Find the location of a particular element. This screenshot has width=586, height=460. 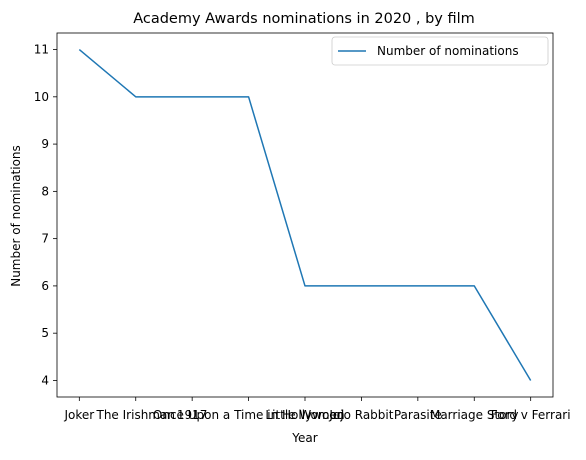

x-axis-label: Year is located at coordinates (304, 438).